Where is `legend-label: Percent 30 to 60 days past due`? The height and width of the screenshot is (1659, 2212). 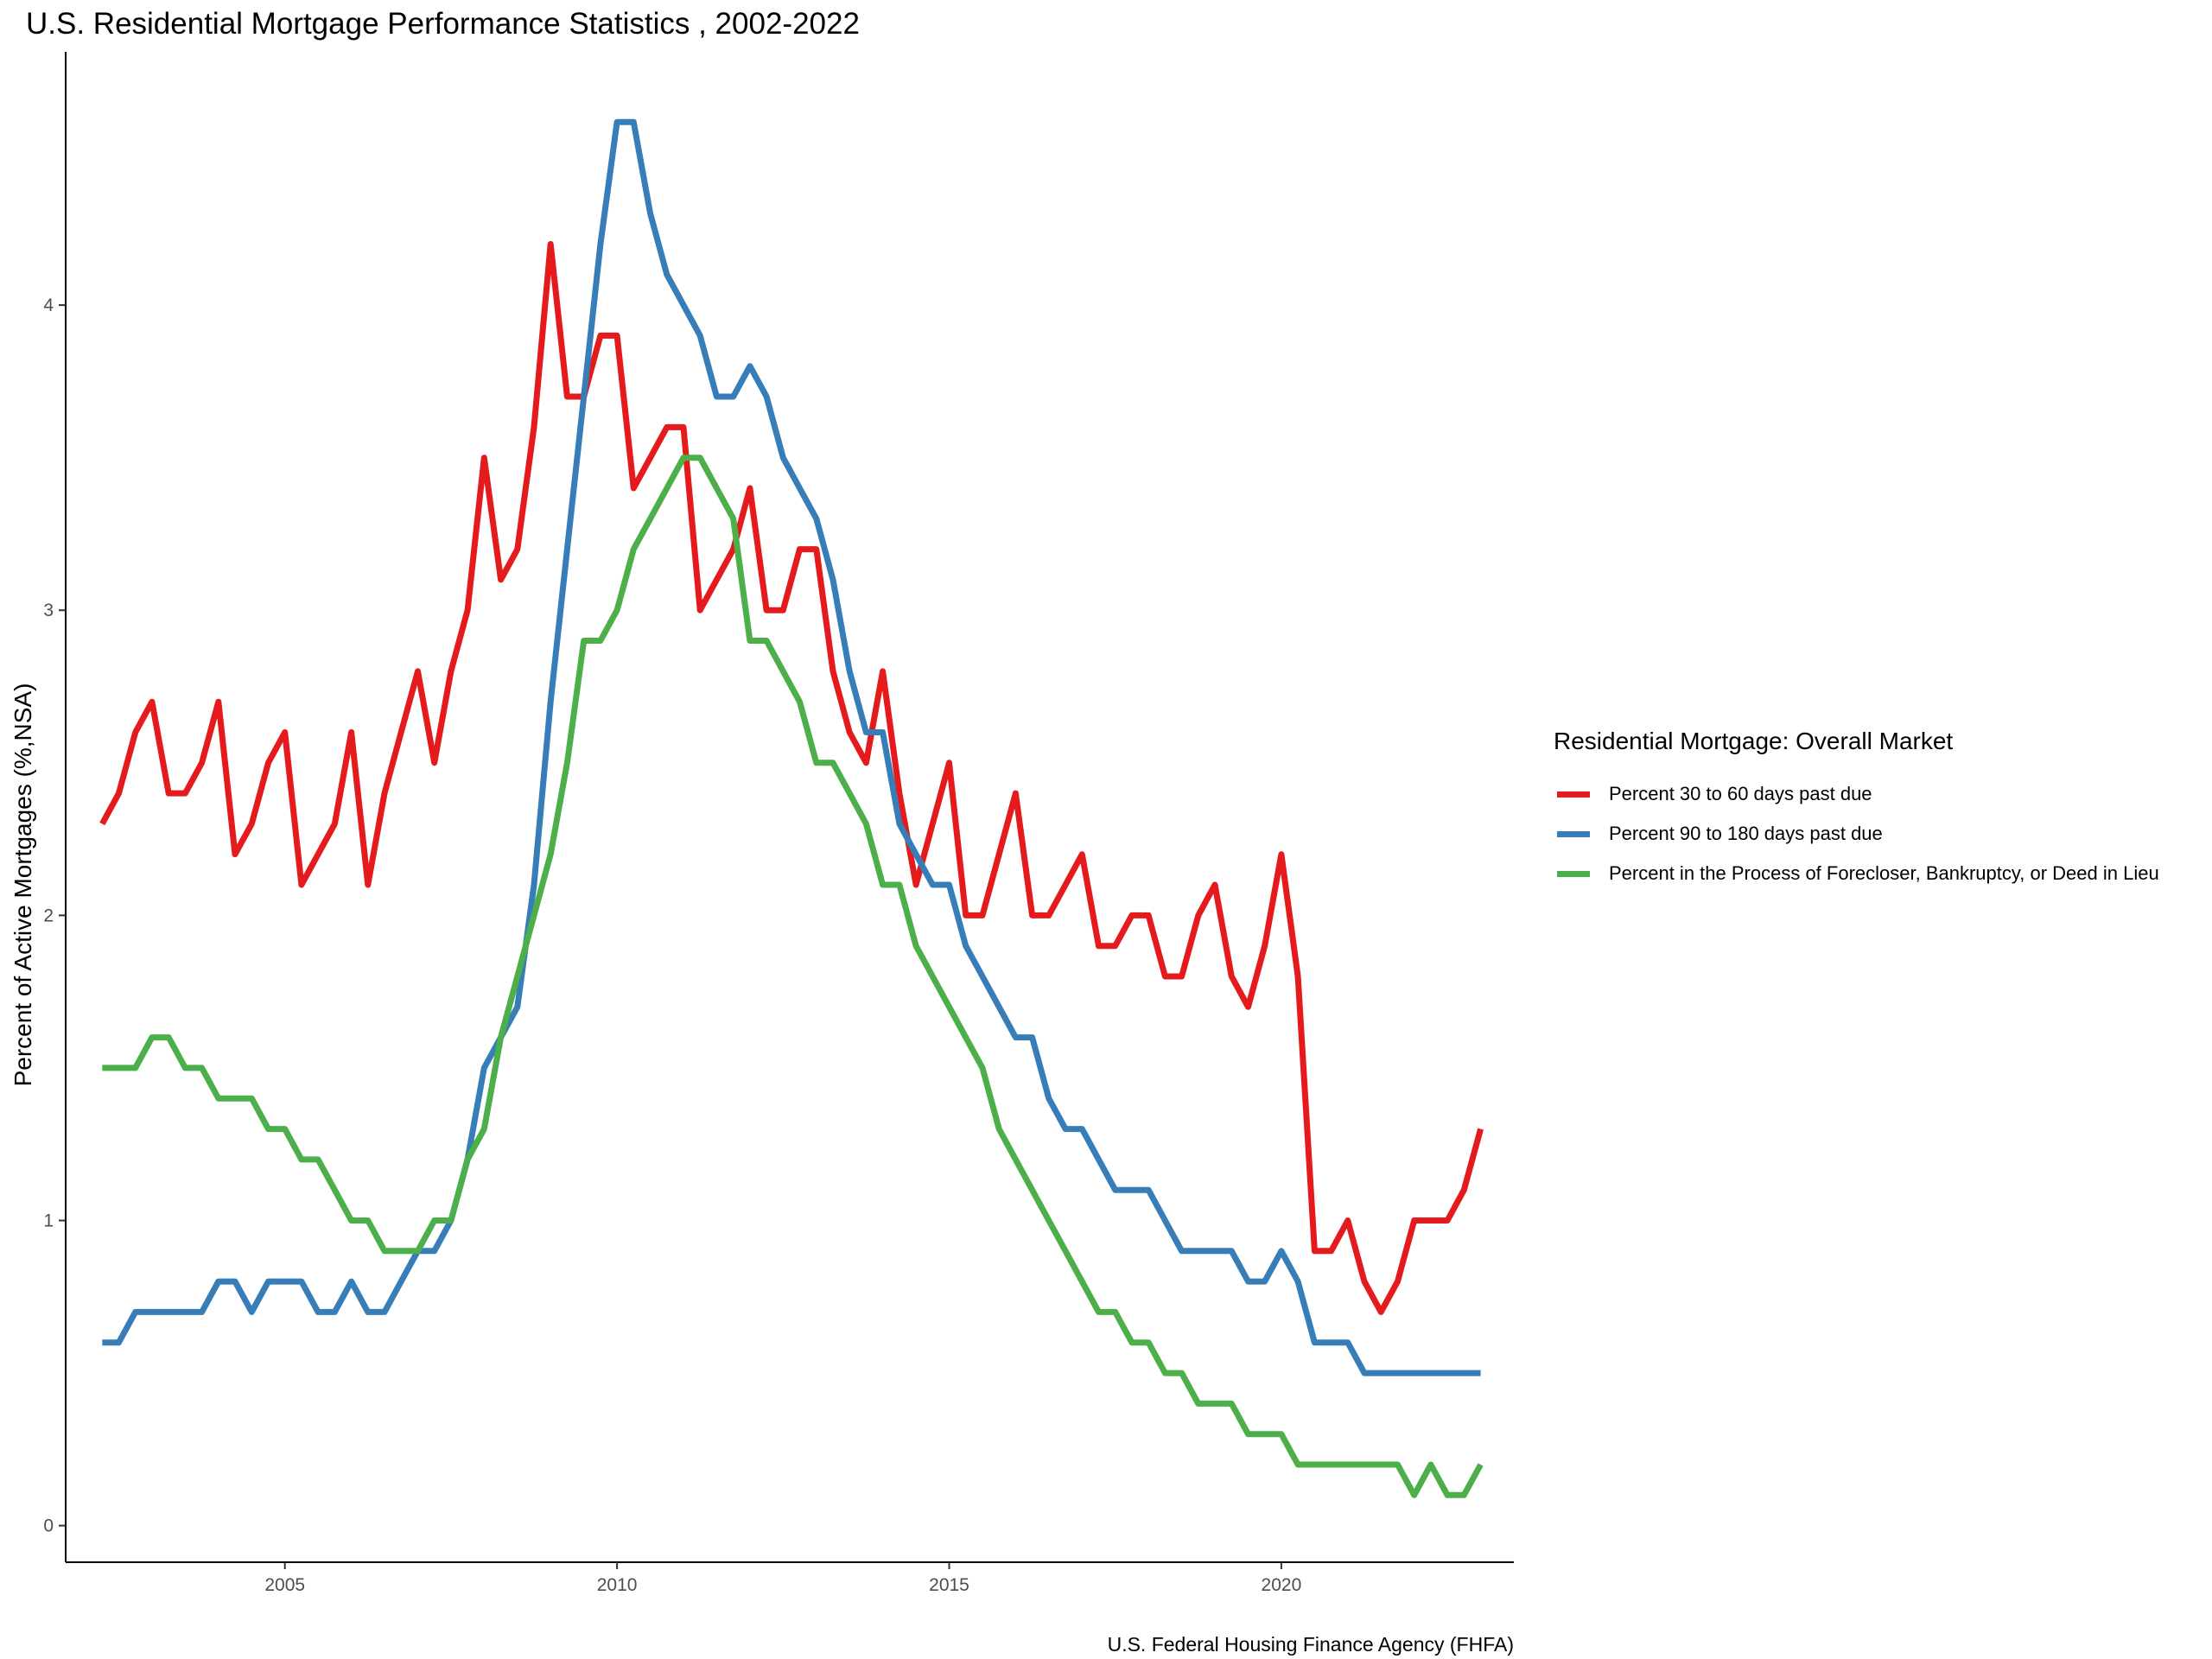
legend-label: Percent 30 to 60 days past due is located at coordinates (1740, 793).